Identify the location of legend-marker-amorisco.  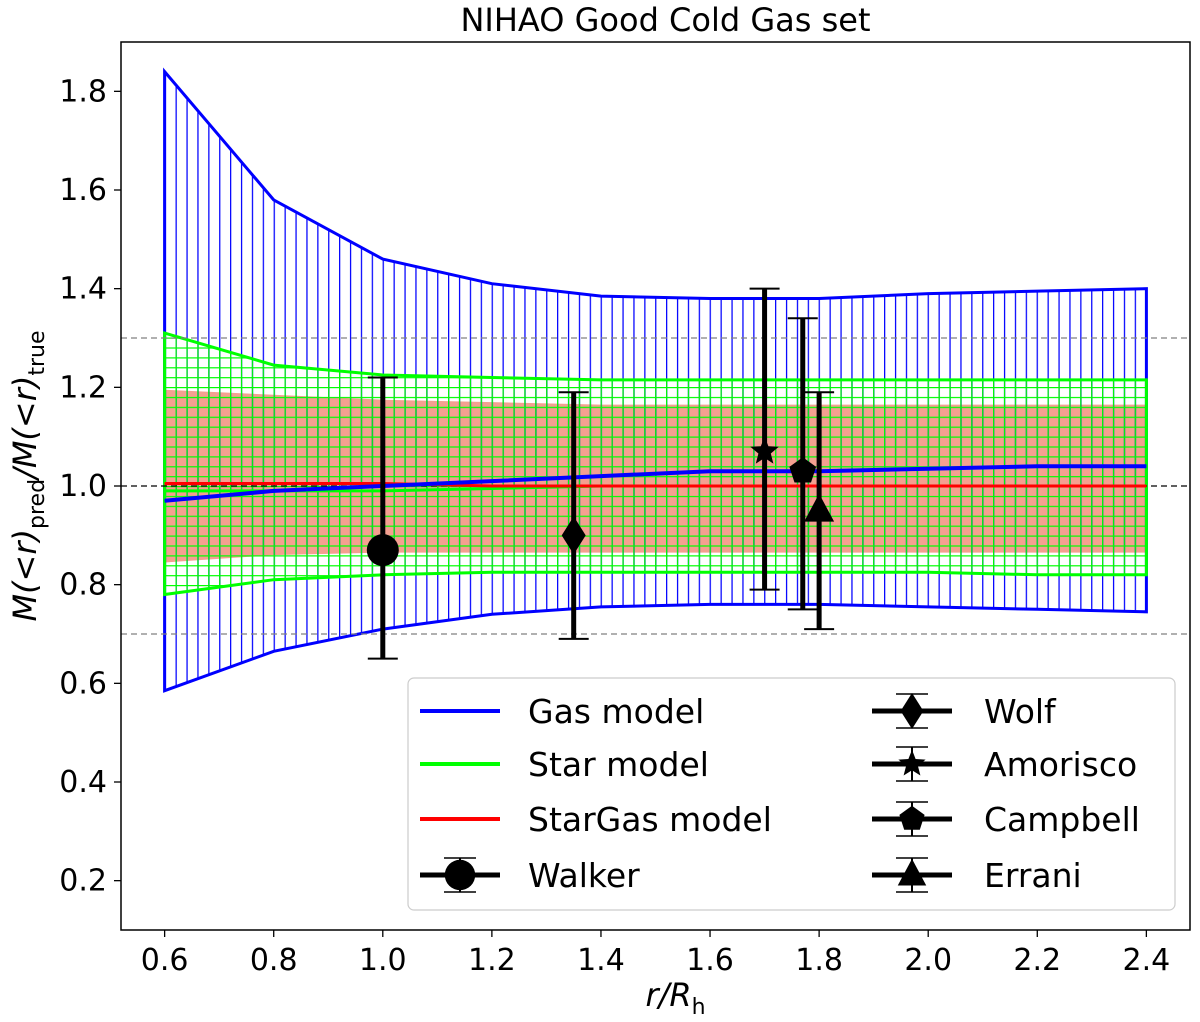
(912, 762).